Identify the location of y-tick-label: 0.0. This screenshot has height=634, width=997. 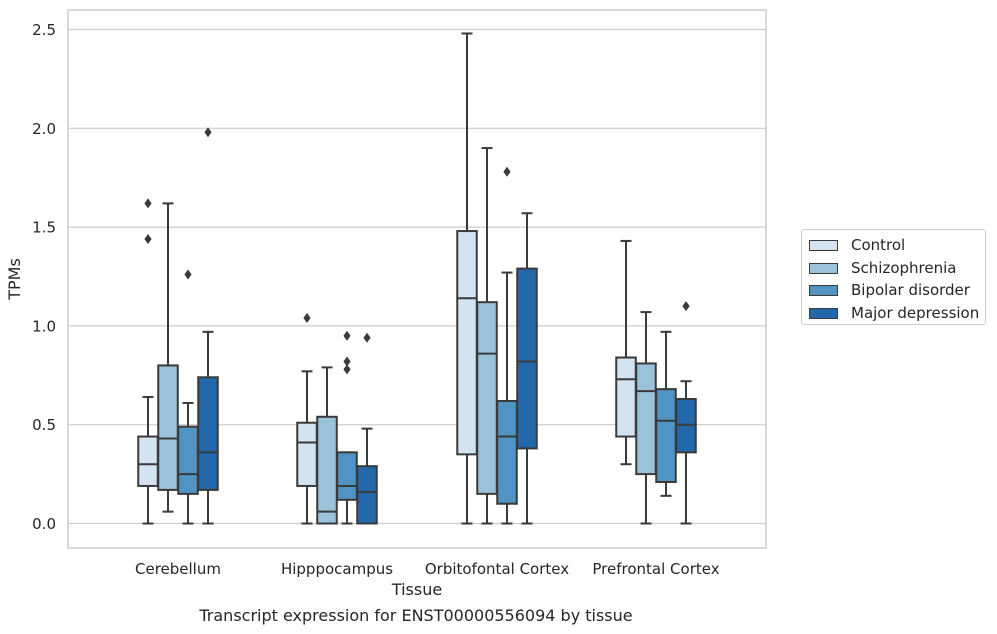
(44, 524).